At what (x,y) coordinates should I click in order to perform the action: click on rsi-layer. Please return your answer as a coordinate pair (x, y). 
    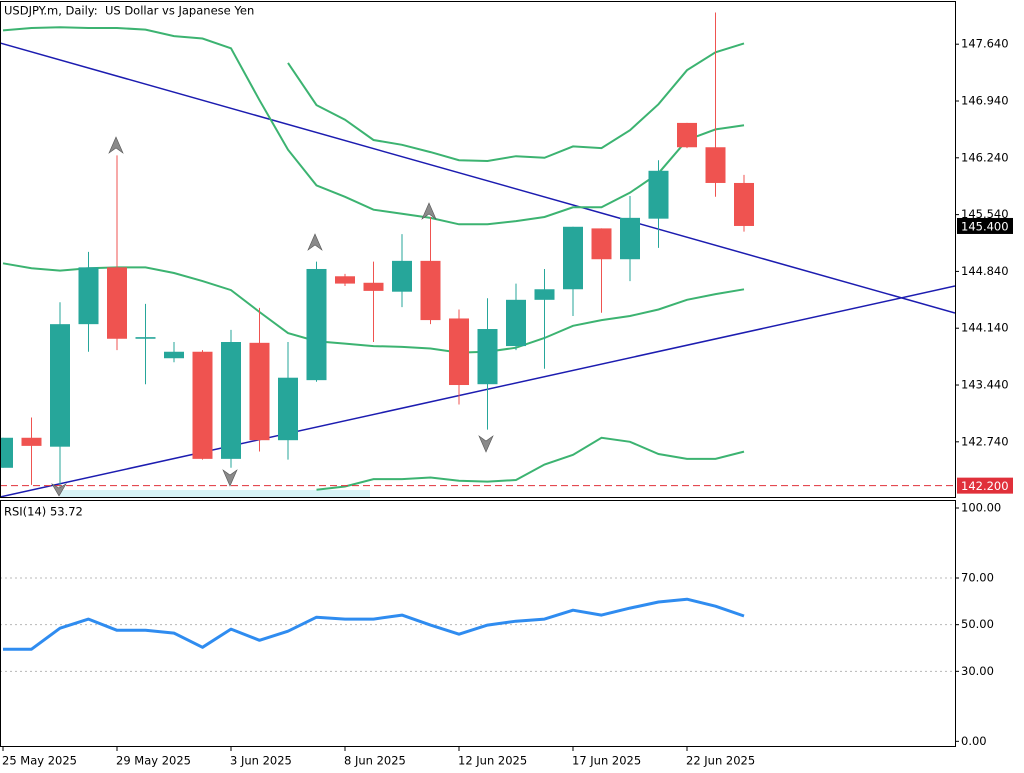
    Looking at the image, I should click on (478, 624).